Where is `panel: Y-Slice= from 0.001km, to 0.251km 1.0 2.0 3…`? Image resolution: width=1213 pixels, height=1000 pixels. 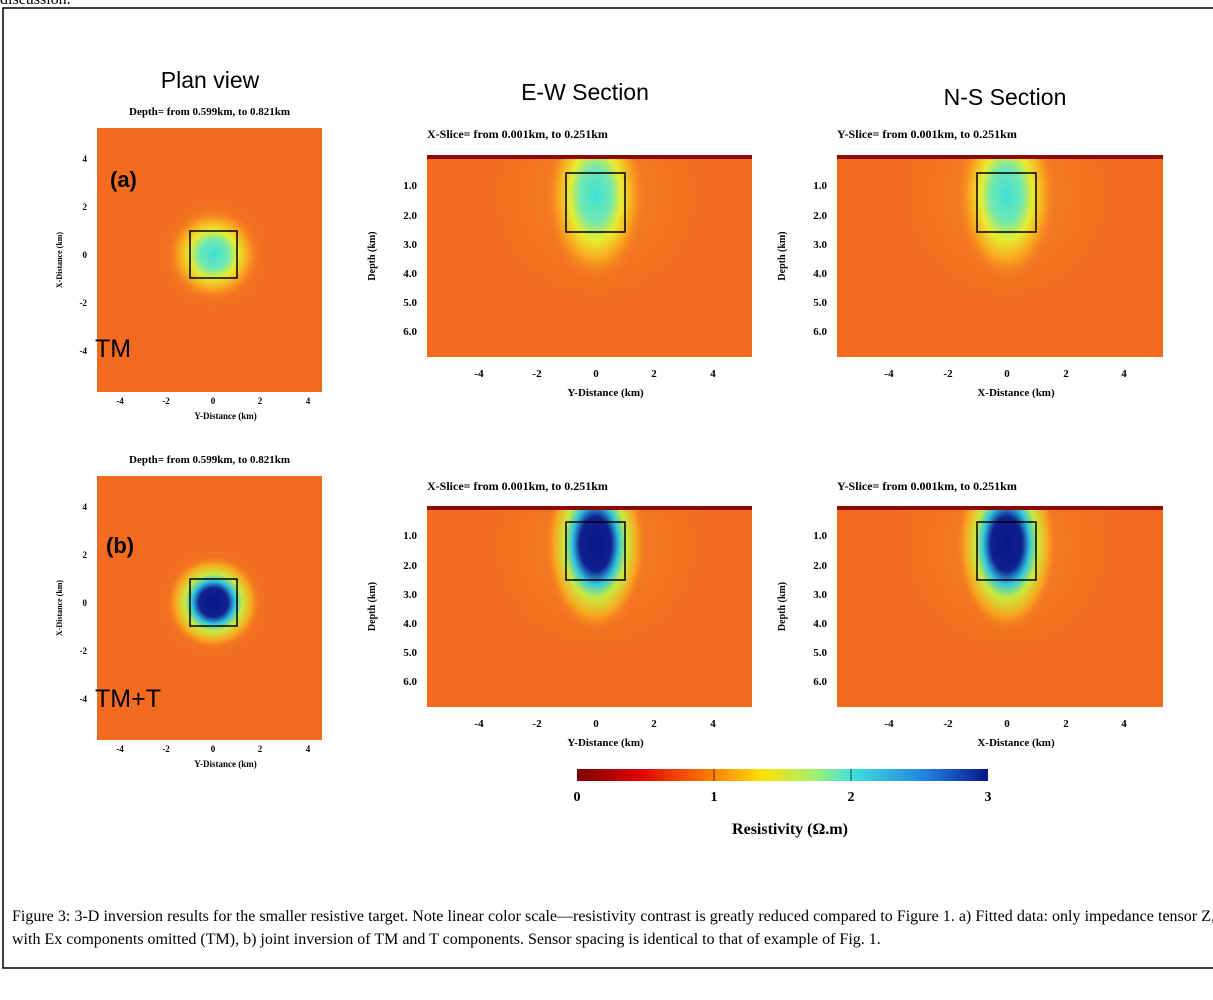
panel: Y-Slice= from 0.001km, to 0.251km 1.0 2.0 3… is located at coordinates (970, 614).